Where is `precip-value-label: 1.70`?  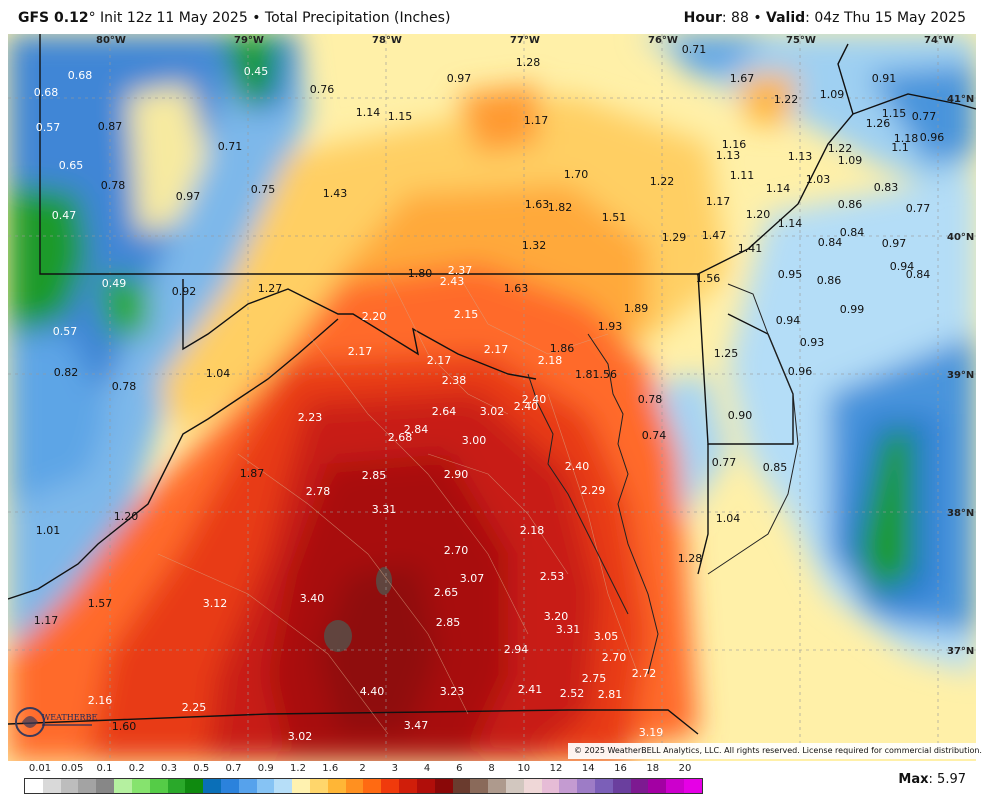
precip-value-label: 1.70 is located at coordinates (576, 174).